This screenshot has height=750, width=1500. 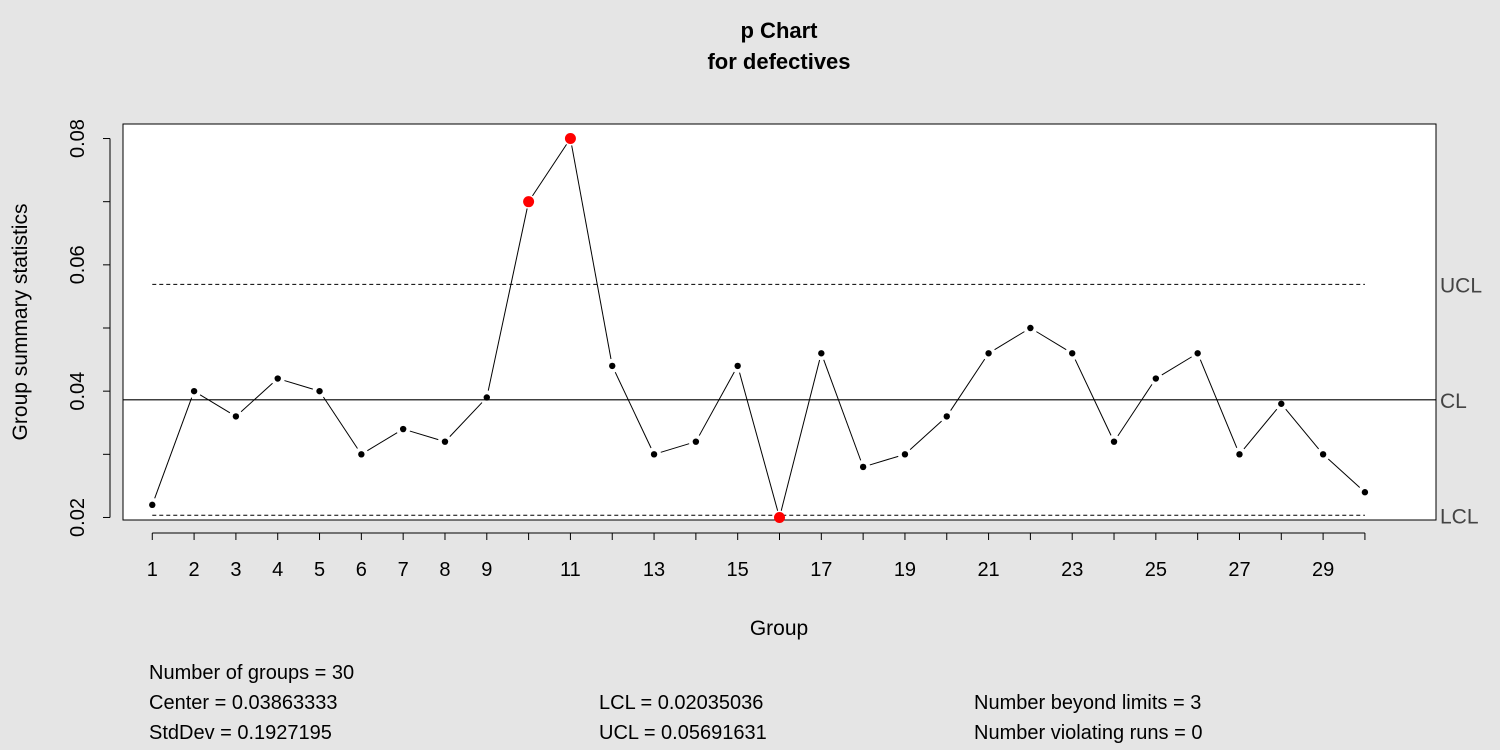 What do you see at coordinates (988, 570) in the screenshot?
I see `x-tick-label: 21` at bounding box center [988, 570].